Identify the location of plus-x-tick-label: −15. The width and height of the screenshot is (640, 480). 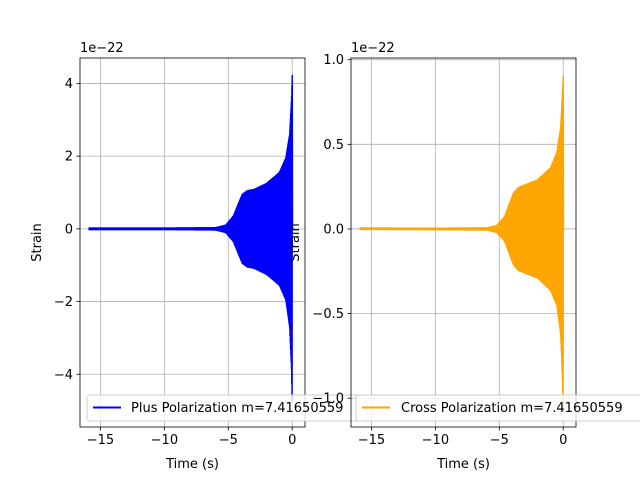
(100, 440).